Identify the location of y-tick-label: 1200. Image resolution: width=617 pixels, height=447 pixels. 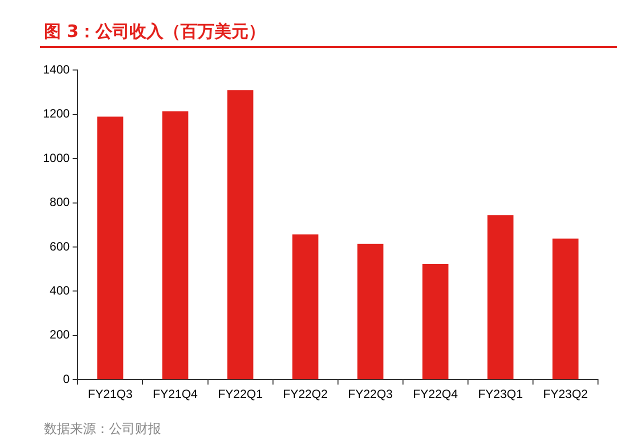
(56, 113).